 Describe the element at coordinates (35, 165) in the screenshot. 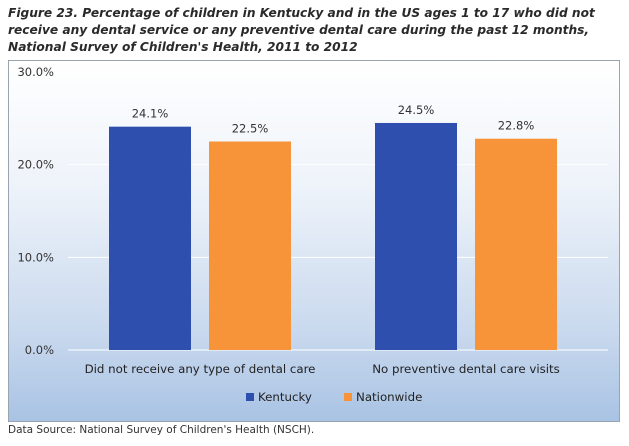

I see `y-tick-label: 20.0%` at that location.